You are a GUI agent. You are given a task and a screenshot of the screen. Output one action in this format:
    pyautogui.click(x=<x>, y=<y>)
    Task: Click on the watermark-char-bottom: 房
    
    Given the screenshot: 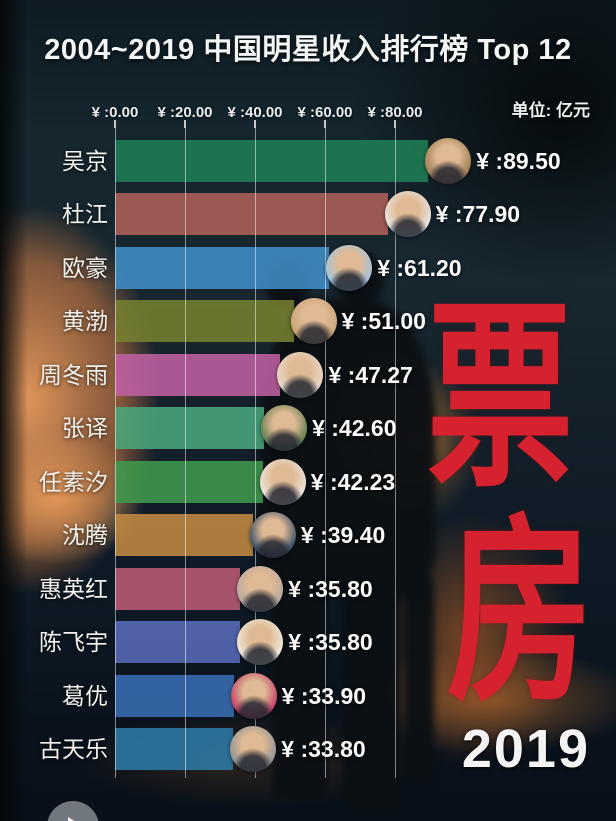 What is the action you would take?
    pyautogui.click(x=520, y=612)
    